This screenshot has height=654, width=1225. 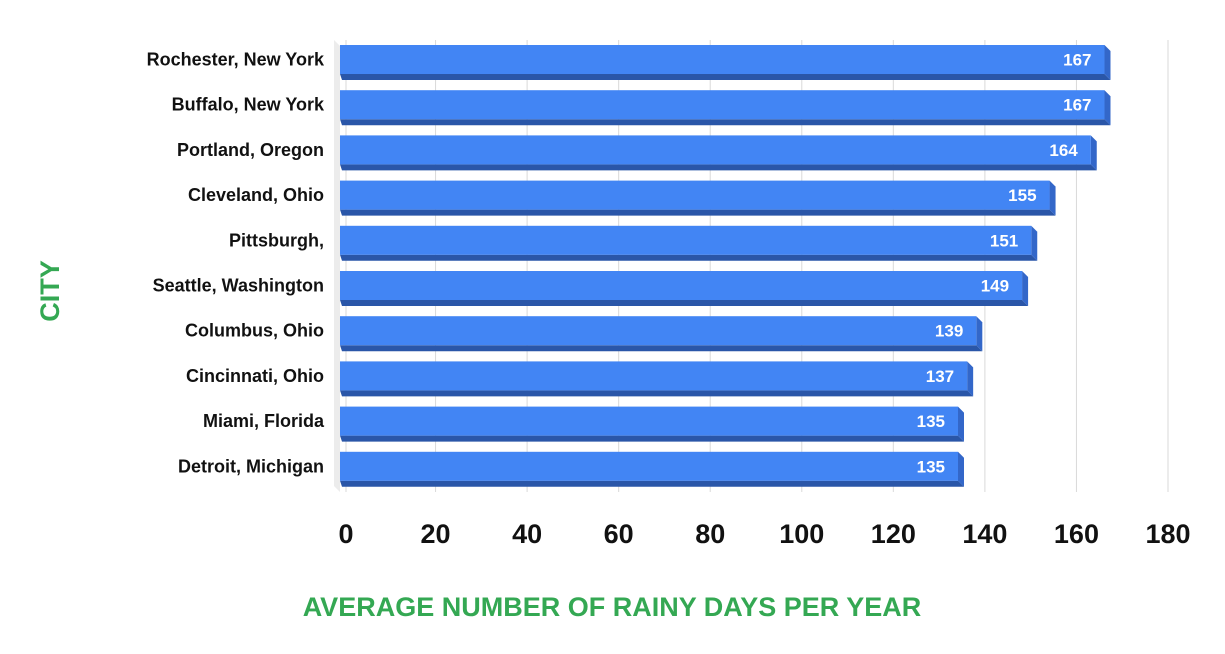 What do you see at coordinates (801, 534) in the screenshot?
I see `x-tick-label: 100` at bounding box center [801, 534].